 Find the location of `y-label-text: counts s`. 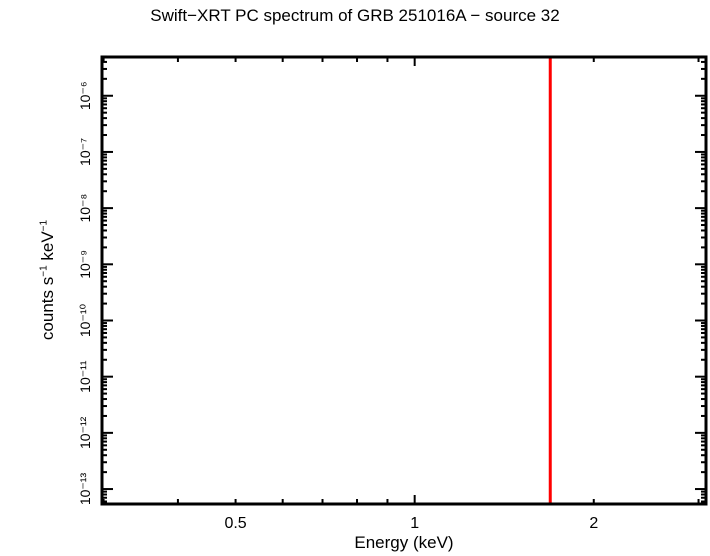

y-label-text: counts s is located at coordinates (47, 308).